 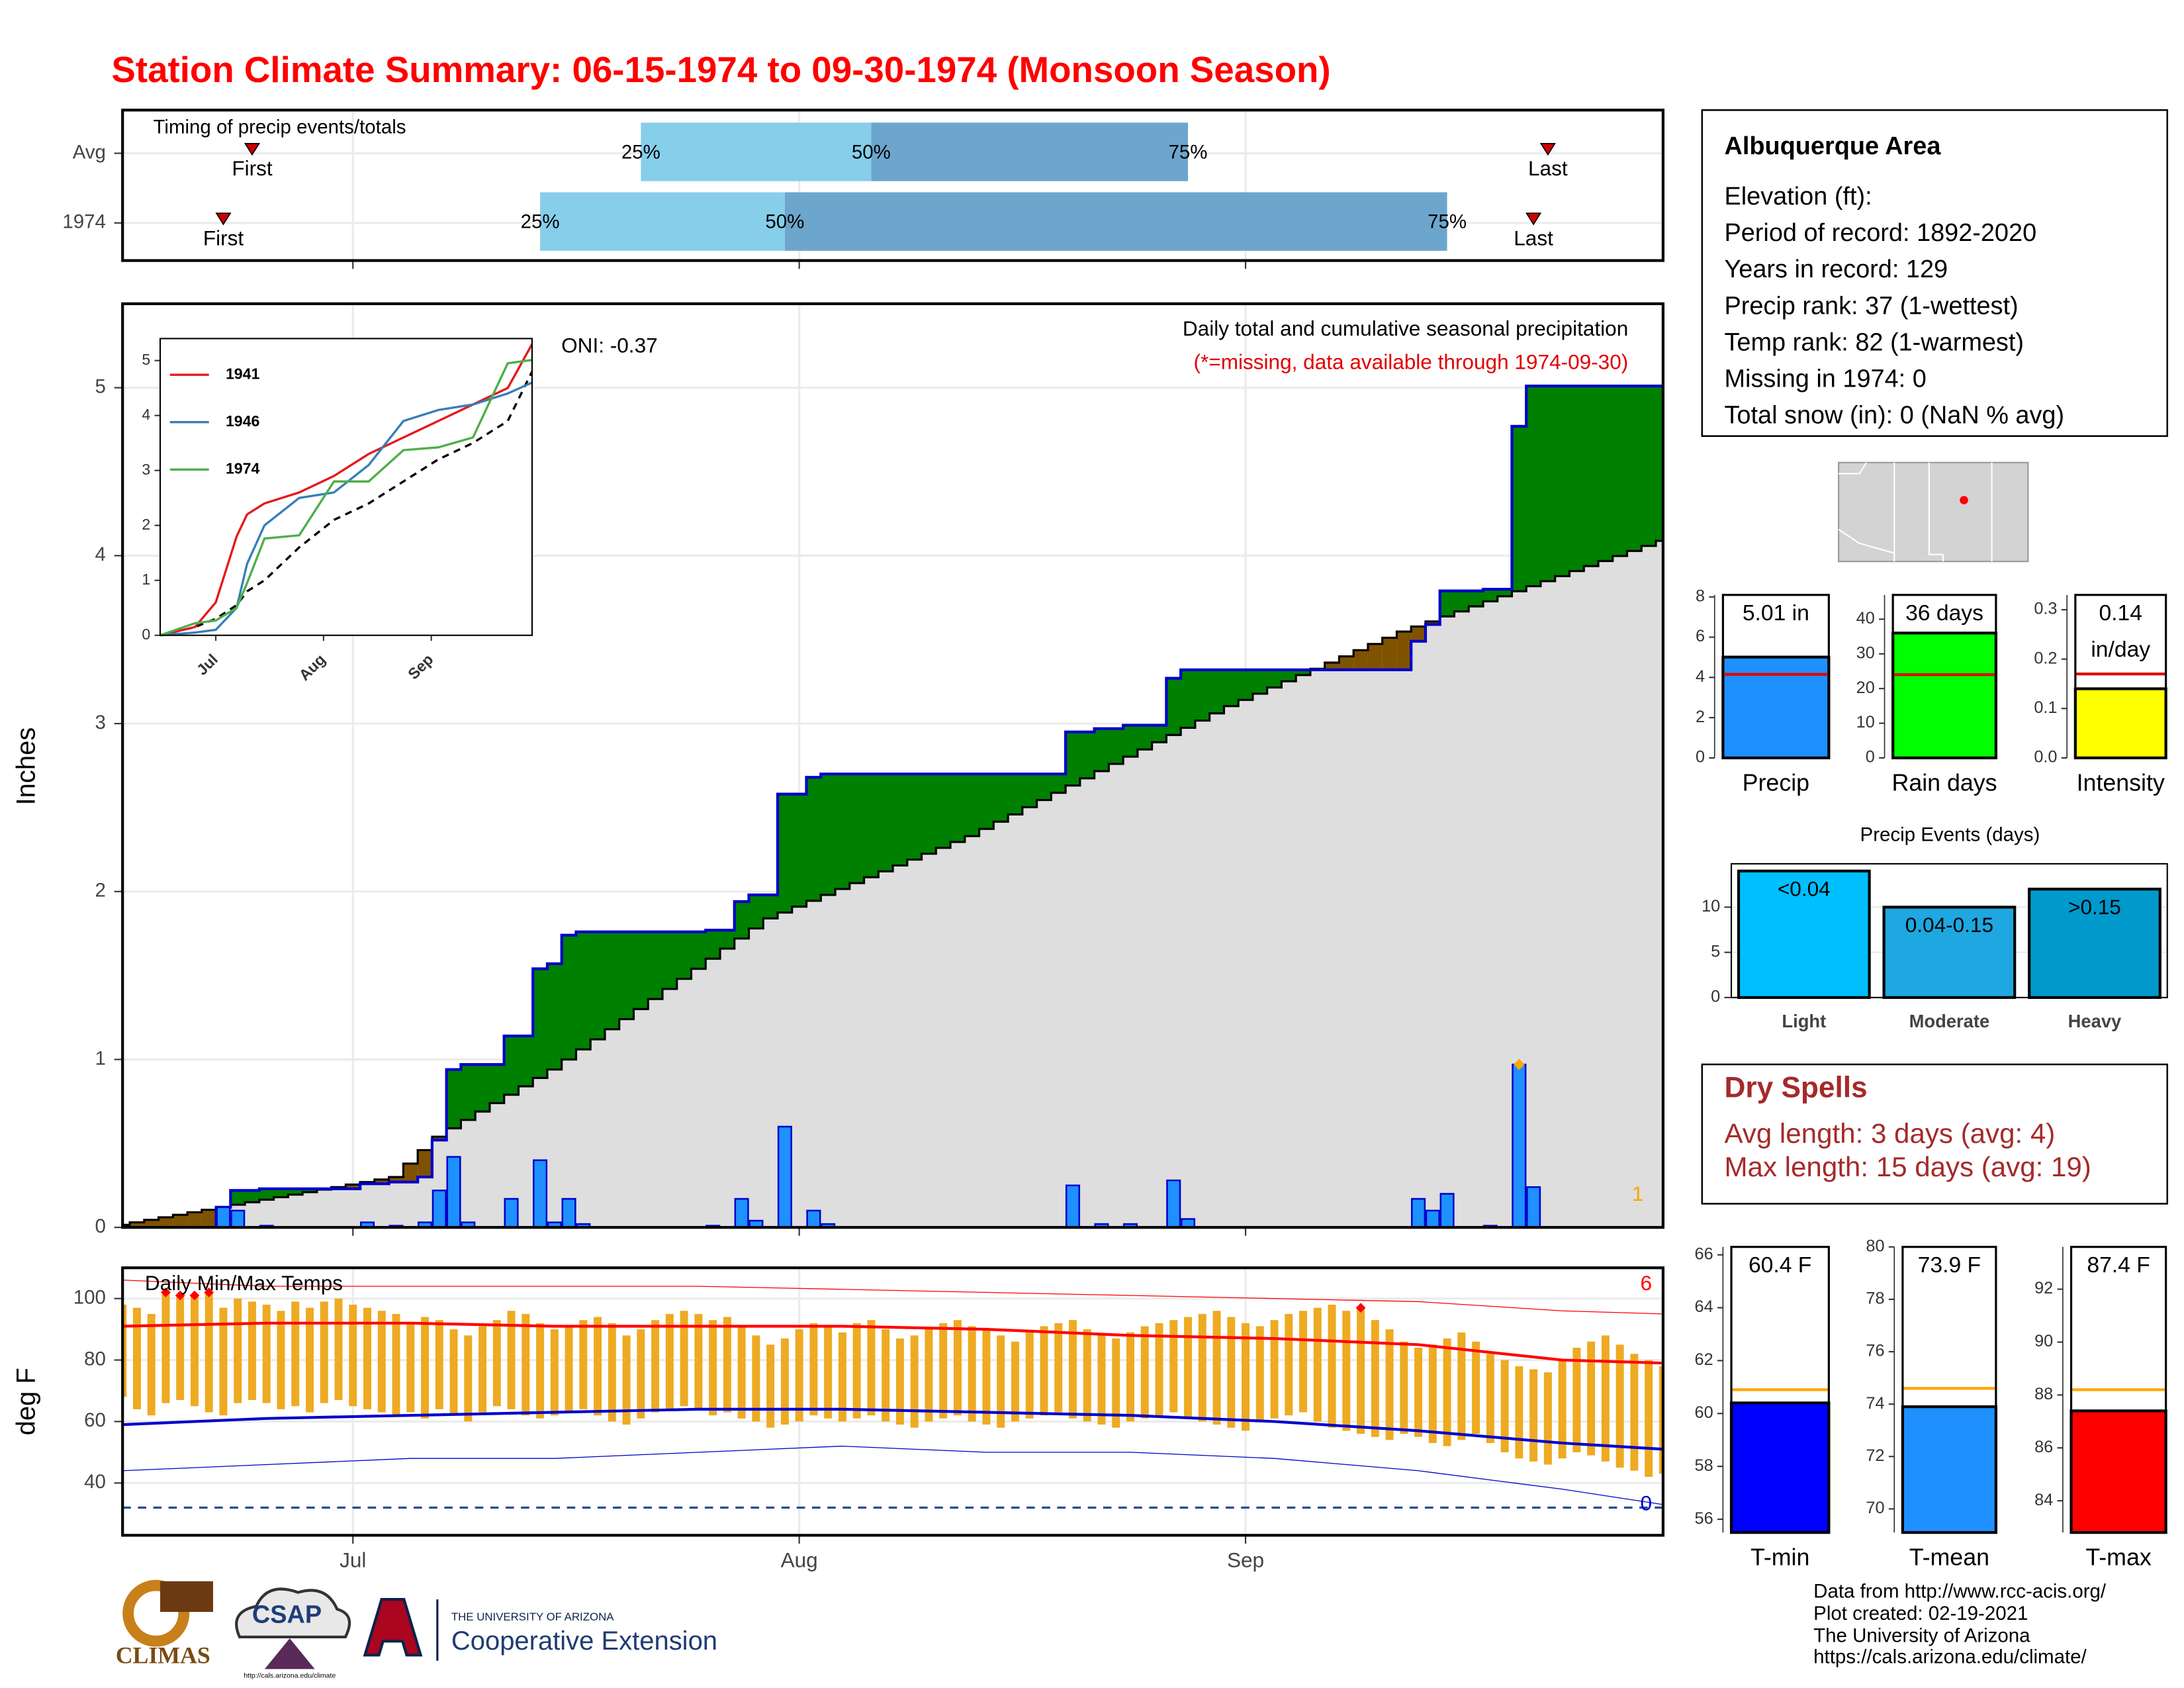 What do you see at coordinates (163, 1655) in the screenshot?
I see `climas-text: CLIMAS` at bounding box center [163, 1655].